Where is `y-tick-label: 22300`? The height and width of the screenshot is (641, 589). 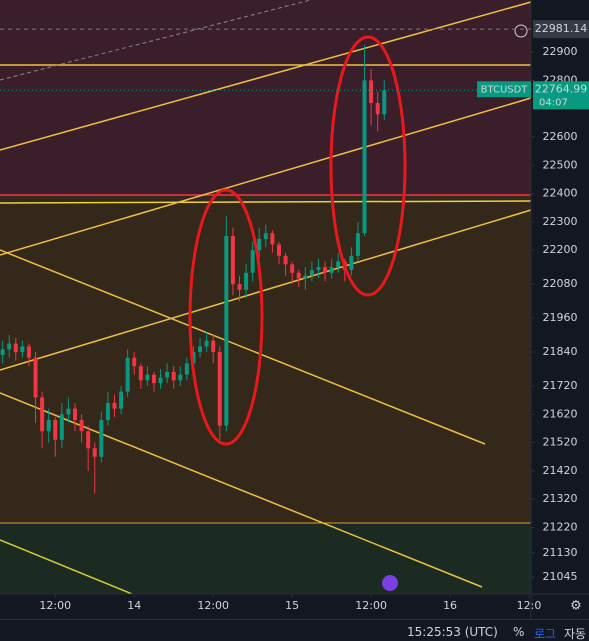 y-tick-label: 22300 is located at coordinates (560, 221).